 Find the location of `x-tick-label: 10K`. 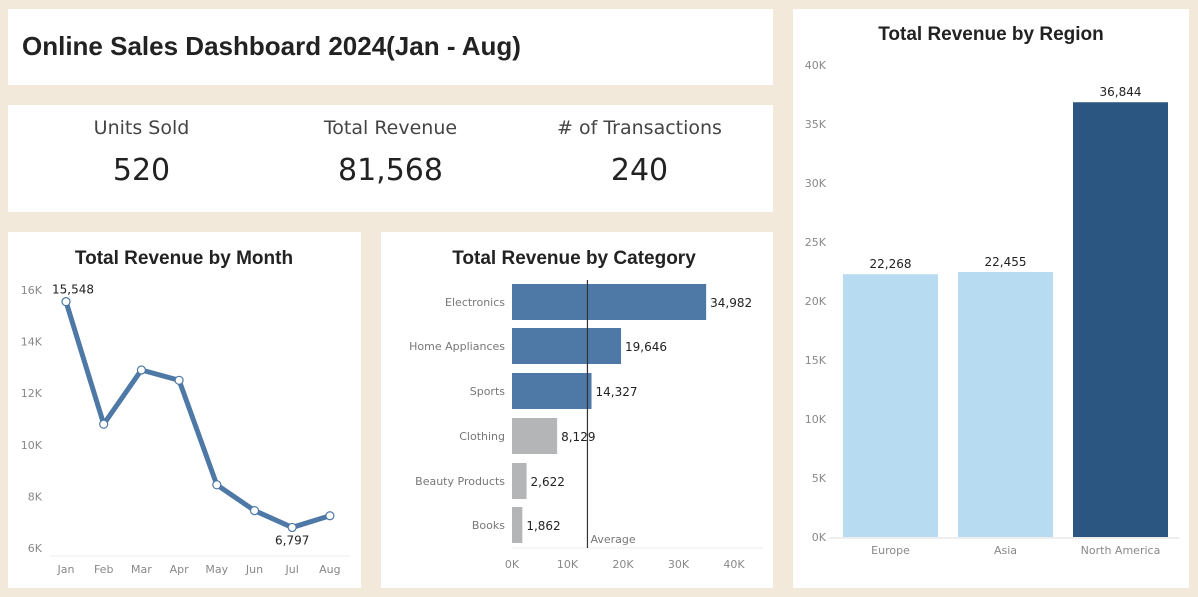

x-tick-label: 10K is located at coordinates (568, 564).